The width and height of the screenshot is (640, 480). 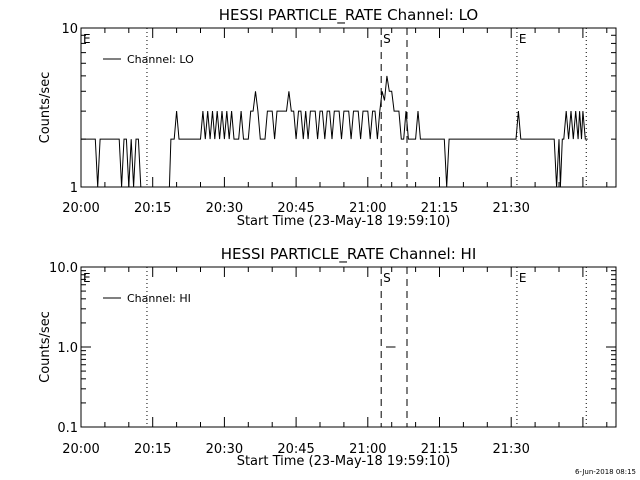 I want to click on footer-timestamp: 6-Jun-2018 08:15, so click(x=605, y=472).